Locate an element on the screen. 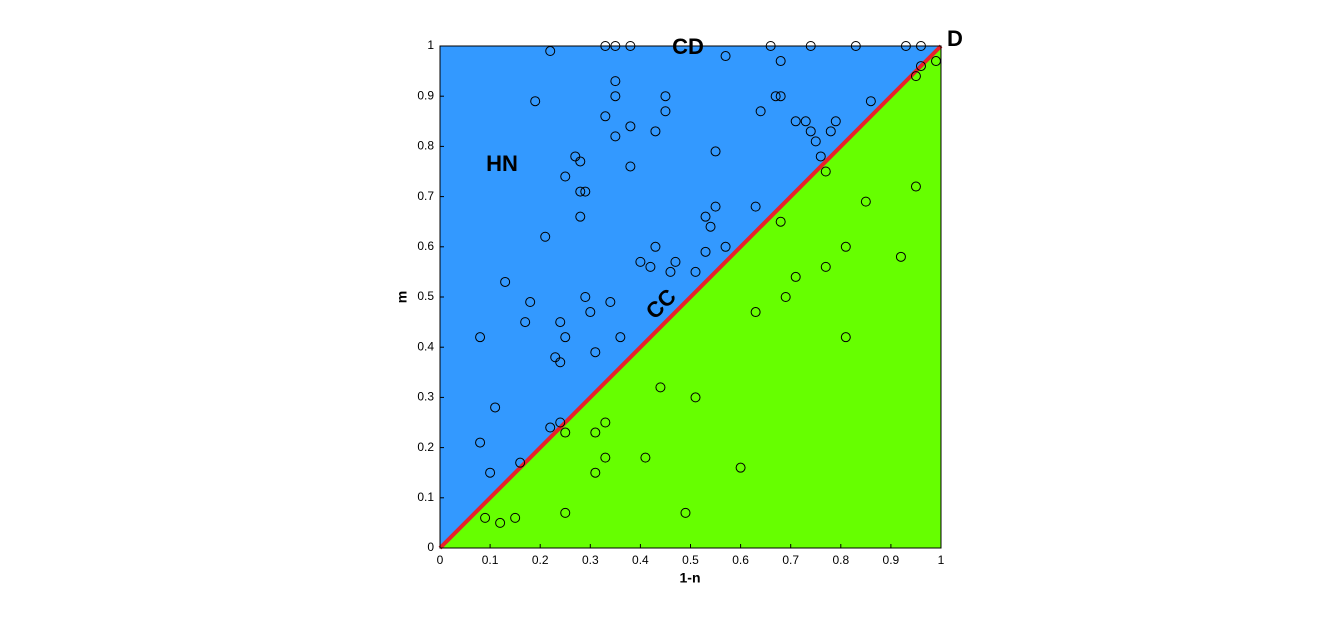 Image resolution: width=1334 pixels, height=618 pixels. x-axis-label: 1-n is located at coordinates (690, 578).